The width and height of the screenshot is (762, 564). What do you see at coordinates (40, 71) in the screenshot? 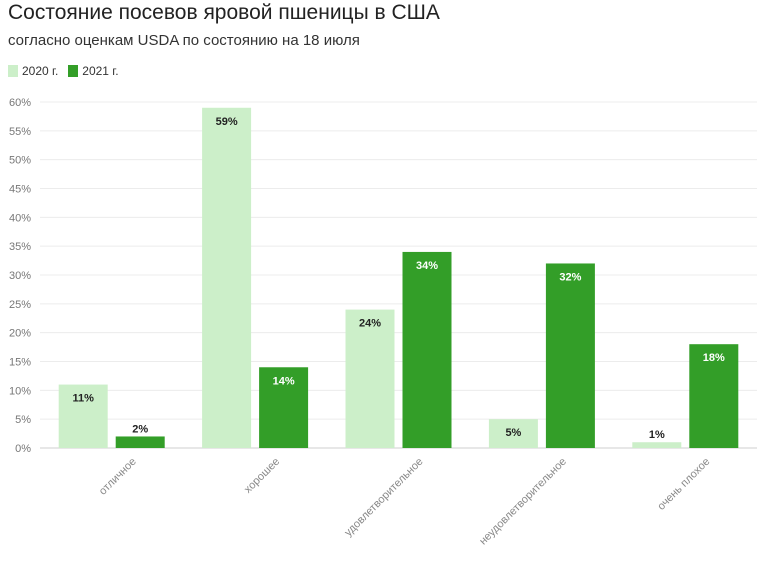
I see `legend-label-2020: 2020 г.` at bounding box center [40, 71].